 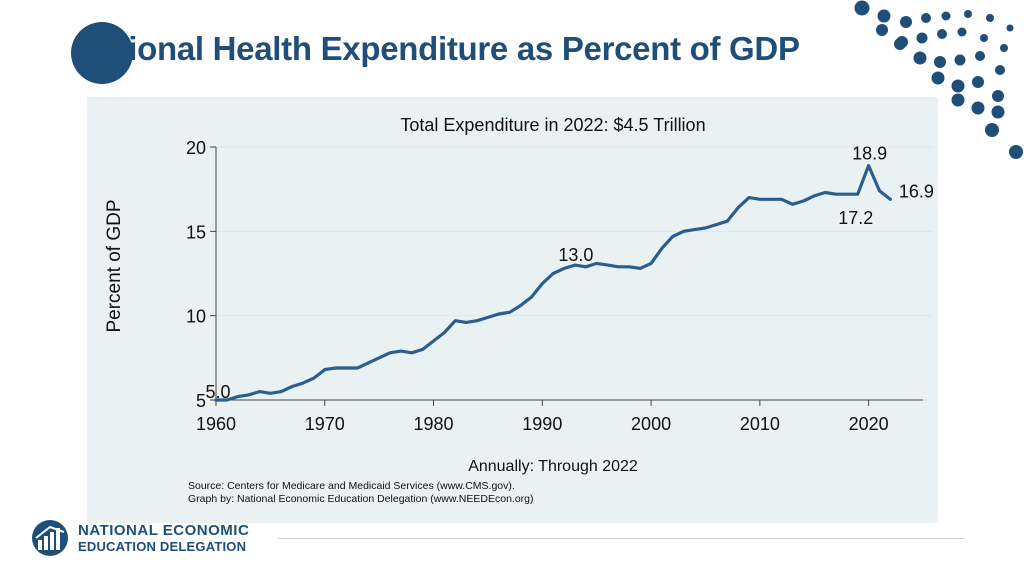 What do you see at coordinates (325, 424) in the screenshot?
I see `x-tick-label: 1970` at bounding box center [325, 424].